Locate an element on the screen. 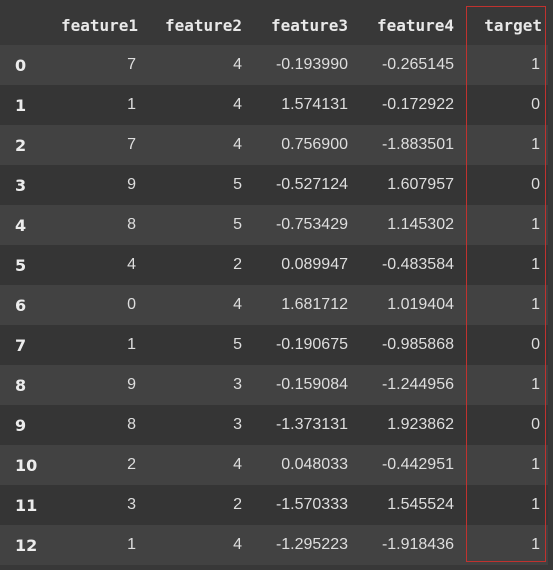 The image size is (553, 570). cell-feature3: 0.756900 is located at coordinates (305, 145).